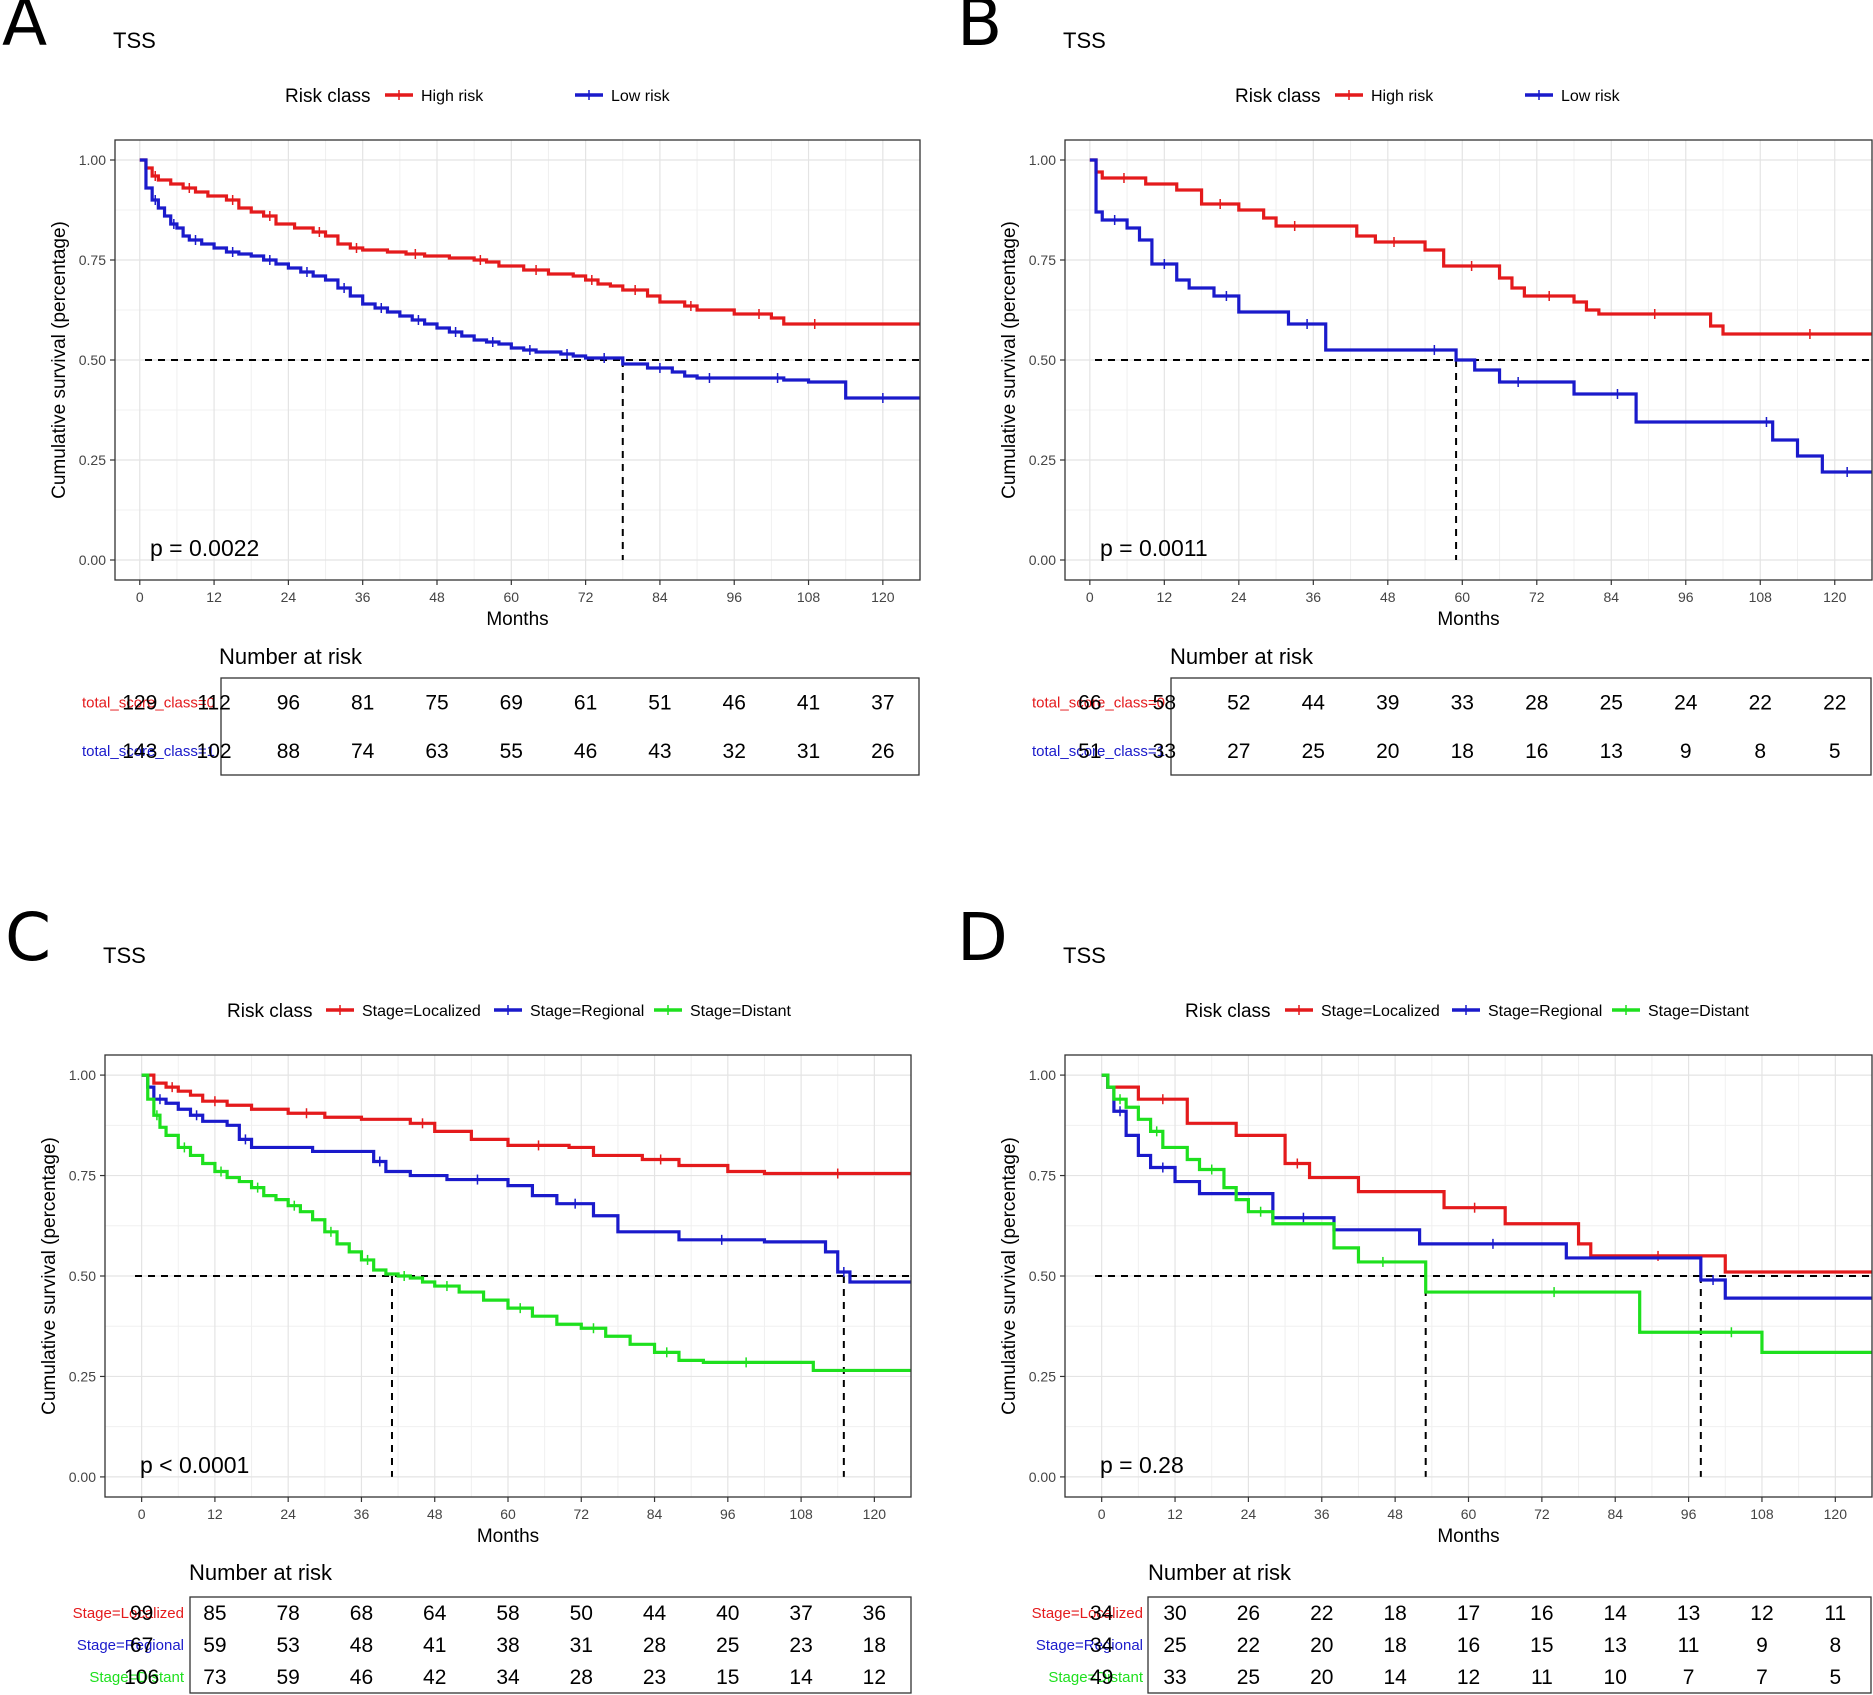  I want to click on risk-cell: 7, so click(1689, 1677).